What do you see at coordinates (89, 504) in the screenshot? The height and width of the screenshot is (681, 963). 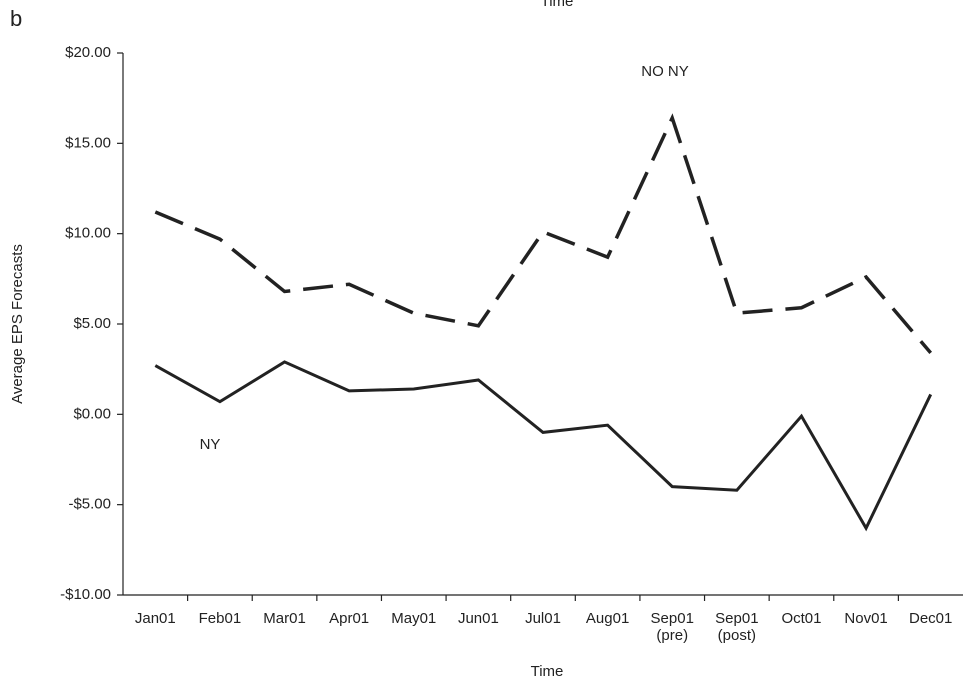 I see `y-tick-label: -$5.00` at bounding box center [89, 504].